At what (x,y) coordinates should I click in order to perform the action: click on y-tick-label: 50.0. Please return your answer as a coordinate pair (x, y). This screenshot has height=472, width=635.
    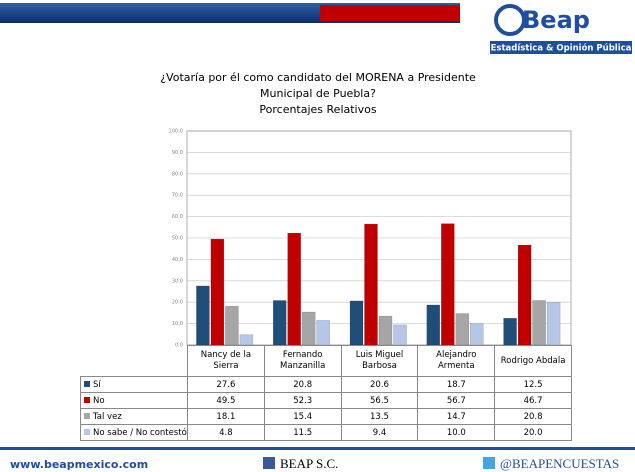
    Looking at the image, I should click on (177, 239).